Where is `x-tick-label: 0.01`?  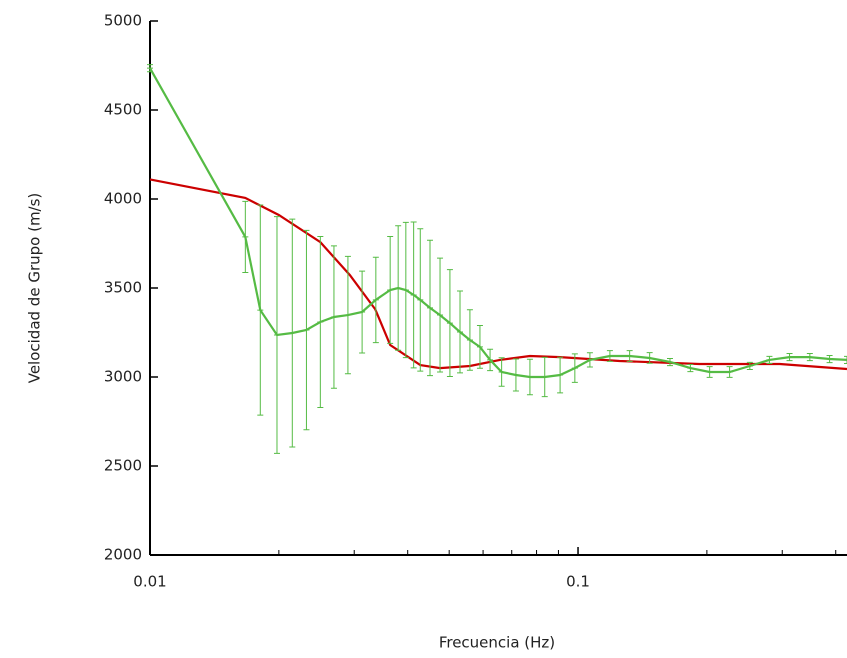
x-tick-label: 0.01 is located at coordinates (149, 582).